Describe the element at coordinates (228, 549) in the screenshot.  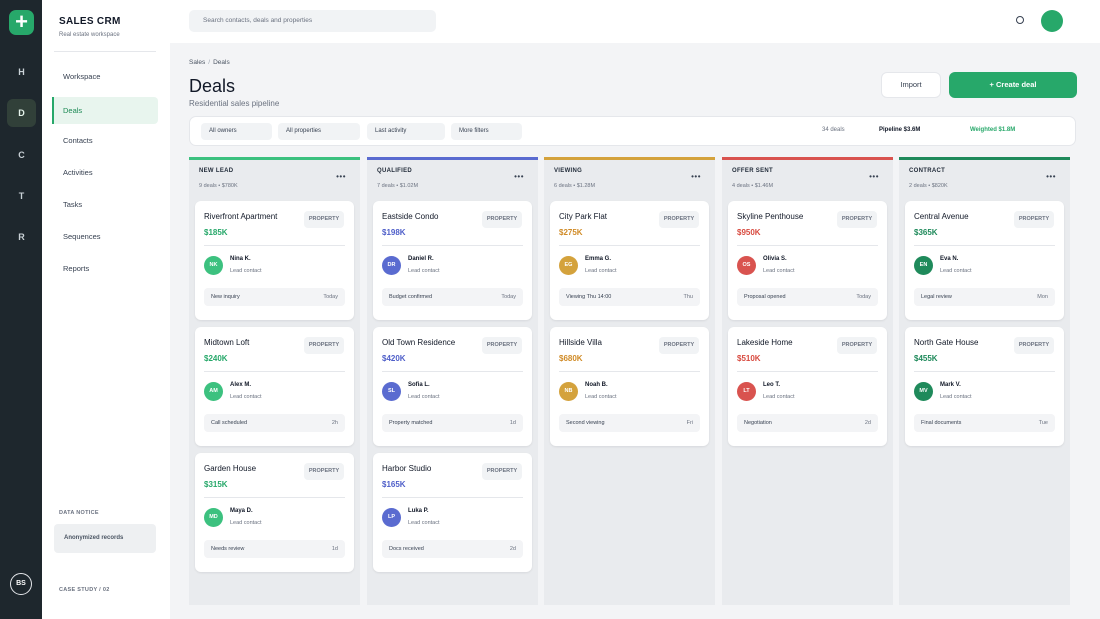
I see `activity-status: Needs review` at that location.